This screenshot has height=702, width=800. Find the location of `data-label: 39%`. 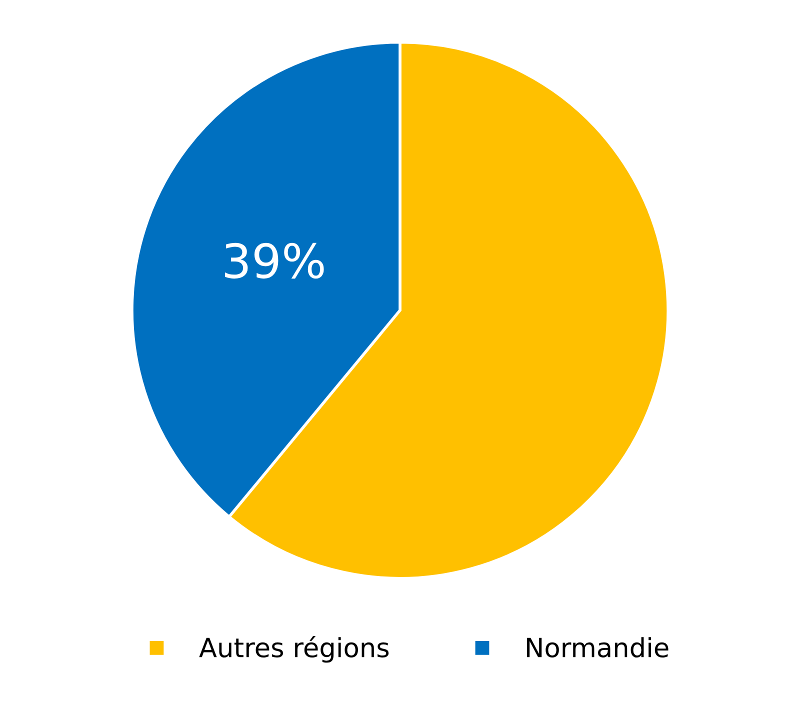

data-label: 39% is located at coordinates (274, 260).